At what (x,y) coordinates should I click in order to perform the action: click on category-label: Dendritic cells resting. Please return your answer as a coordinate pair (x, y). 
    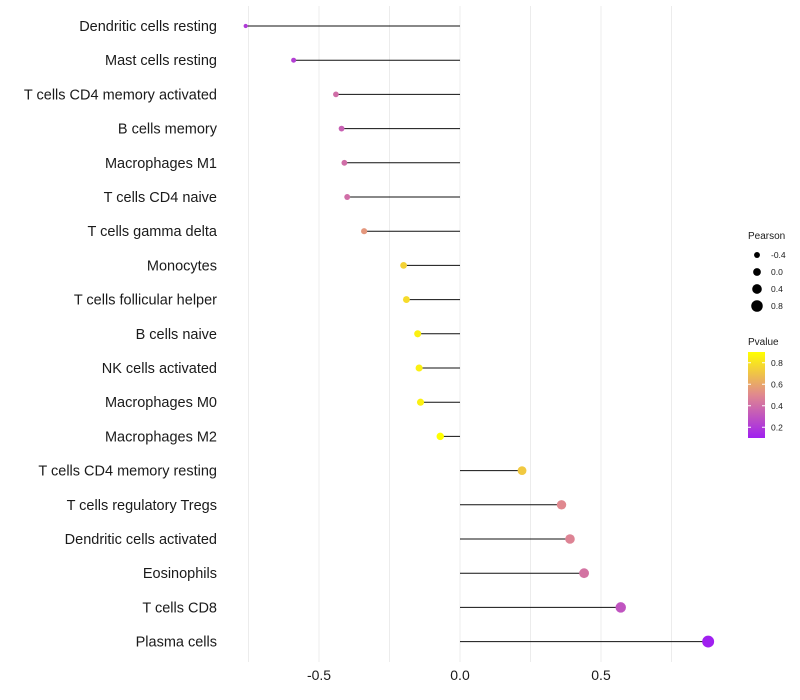
    Looking at the image, I should click on (148, 27).